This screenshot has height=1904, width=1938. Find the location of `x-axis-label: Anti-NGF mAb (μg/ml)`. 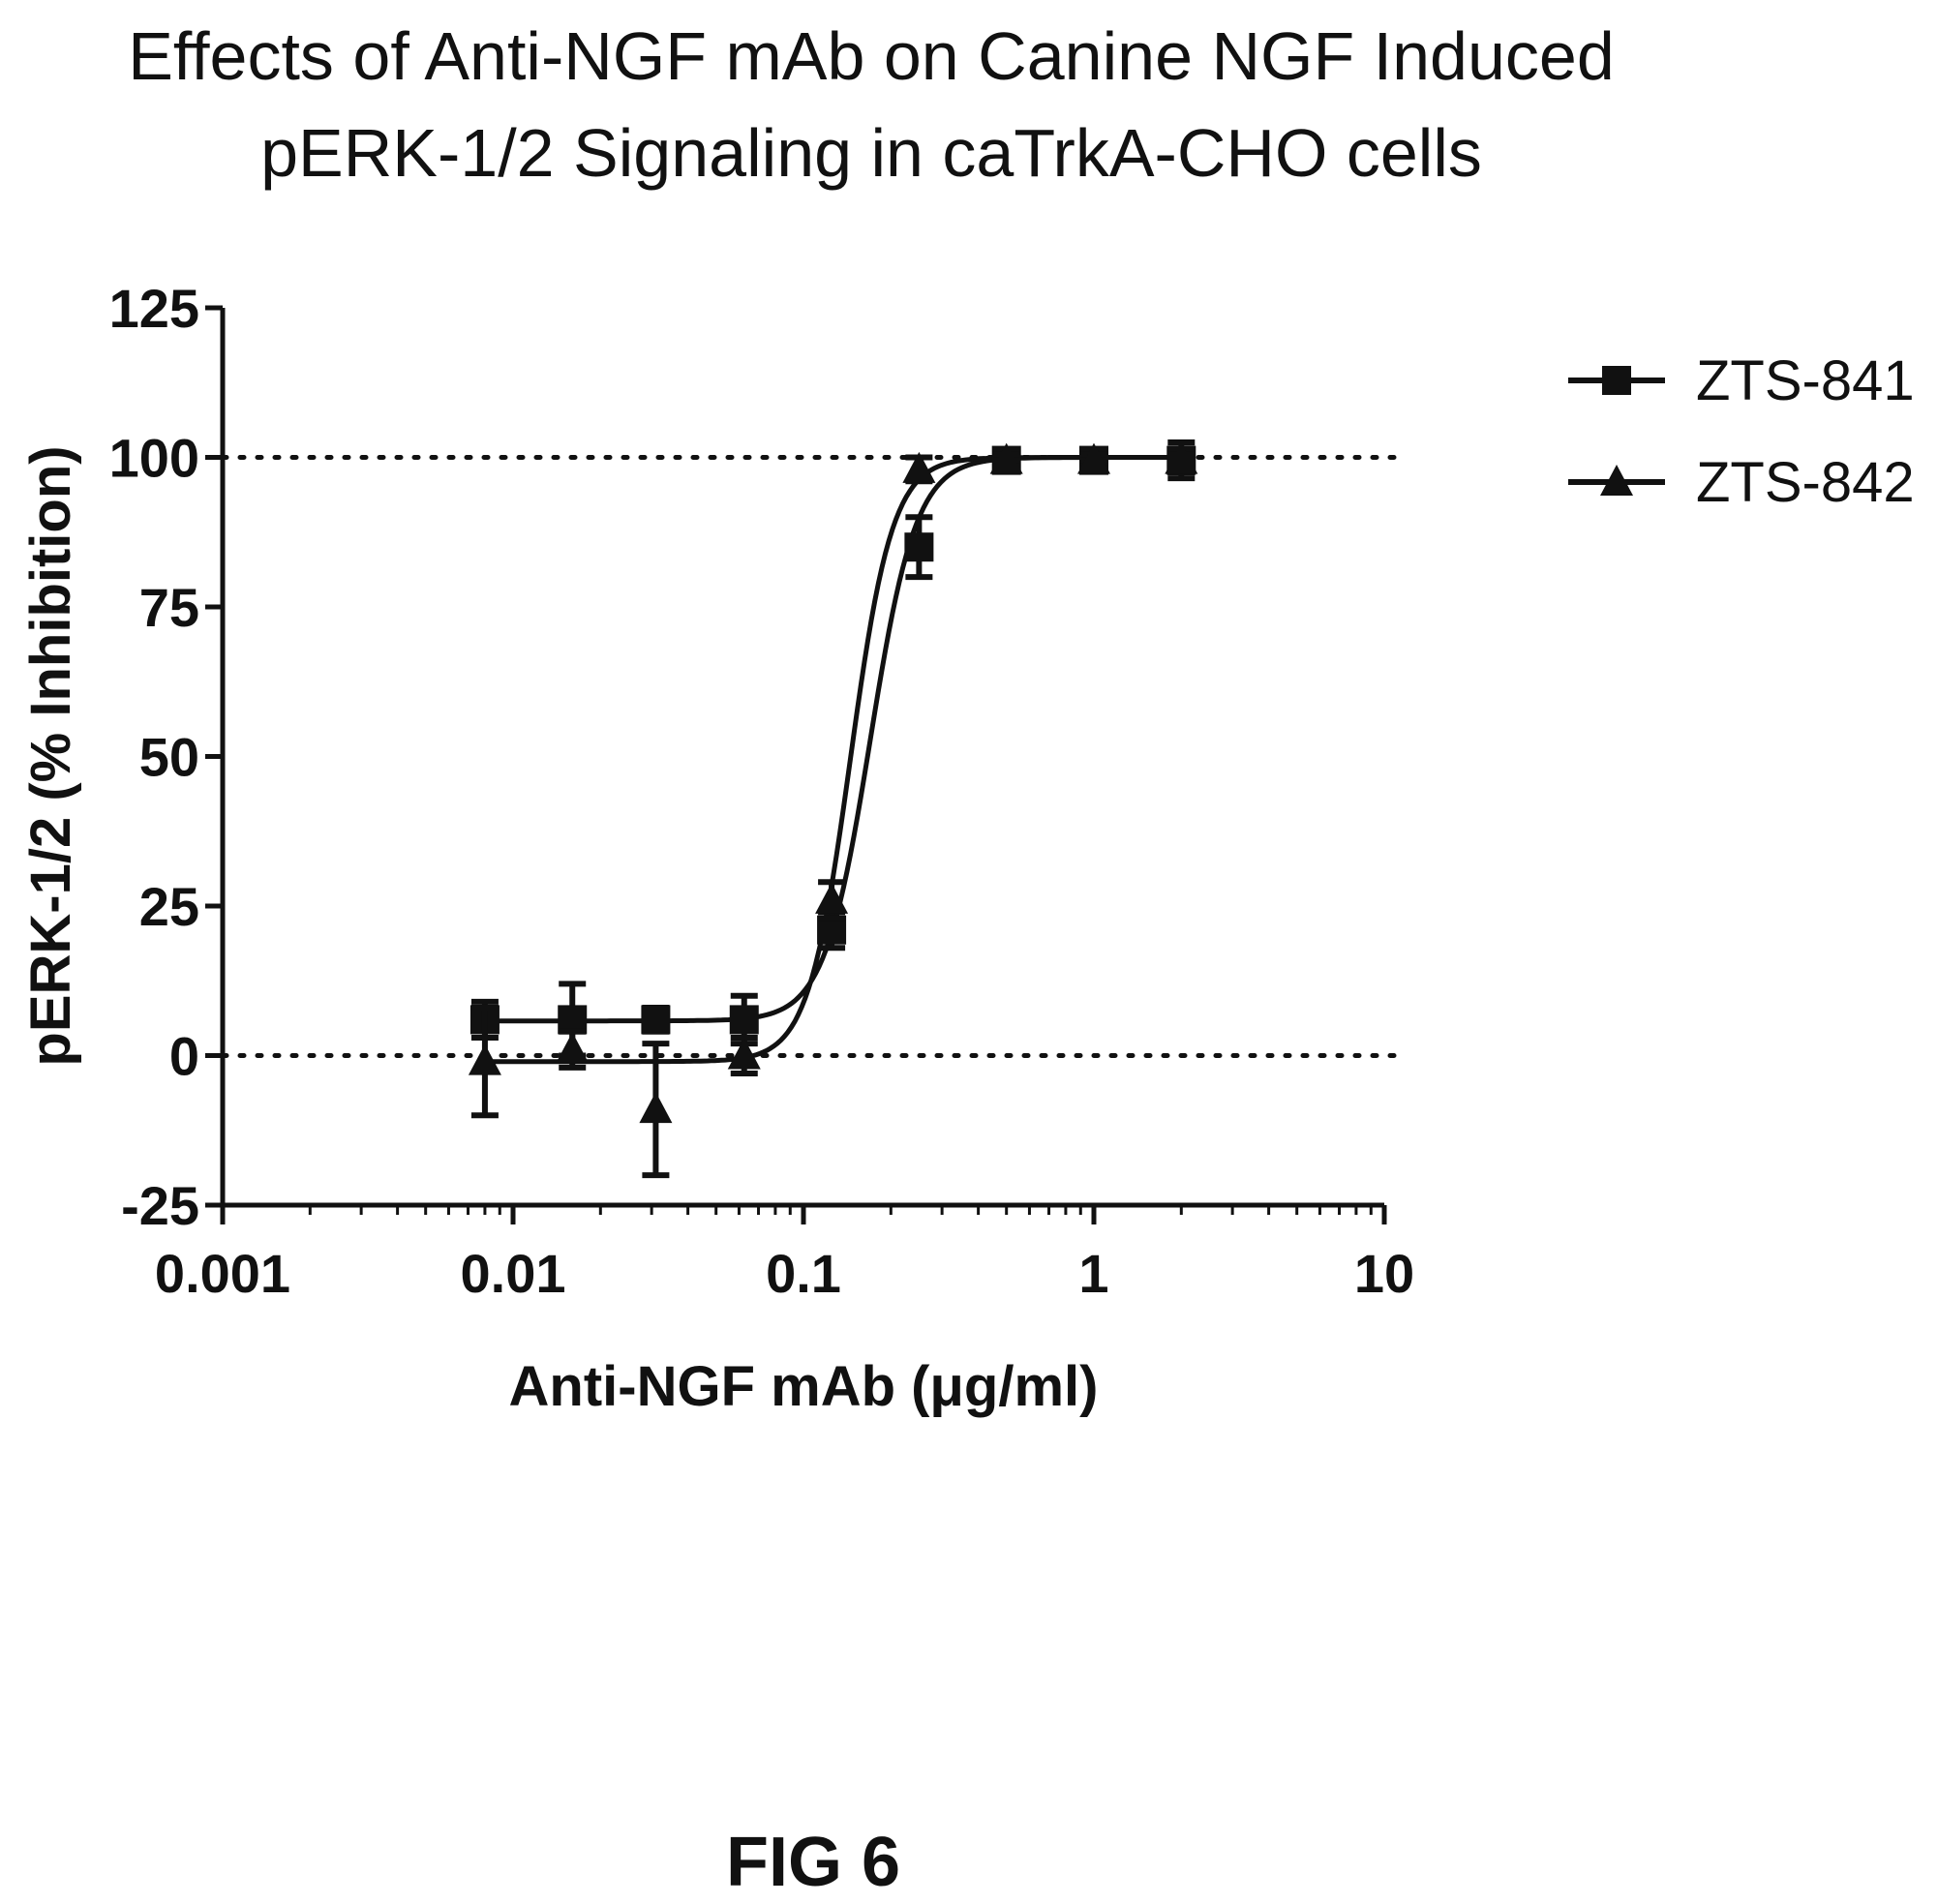

x-axis-label: Anti-NGF mAb (μg/ml) is located at coordinates (804, 1387).